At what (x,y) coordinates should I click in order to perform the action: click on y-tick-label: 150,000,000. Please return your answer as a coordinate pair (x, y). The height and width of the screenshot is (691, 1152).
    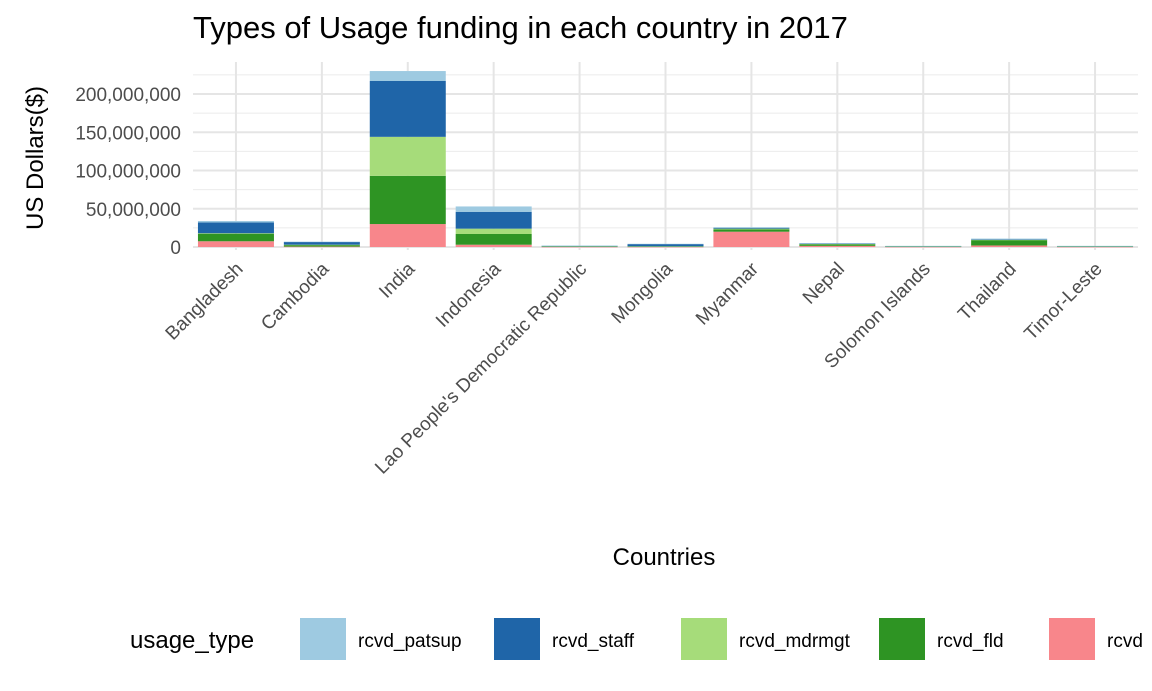
    Looking at the image, I should click on (128, 133).